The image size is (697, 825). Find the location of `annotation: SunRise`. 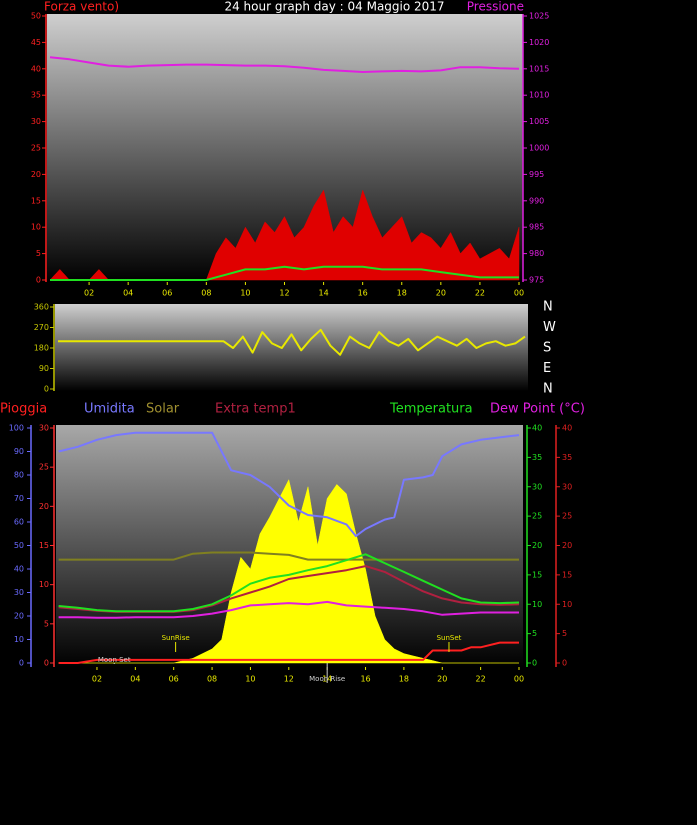

annotation: SunRise is located at coordinates (176, 638).